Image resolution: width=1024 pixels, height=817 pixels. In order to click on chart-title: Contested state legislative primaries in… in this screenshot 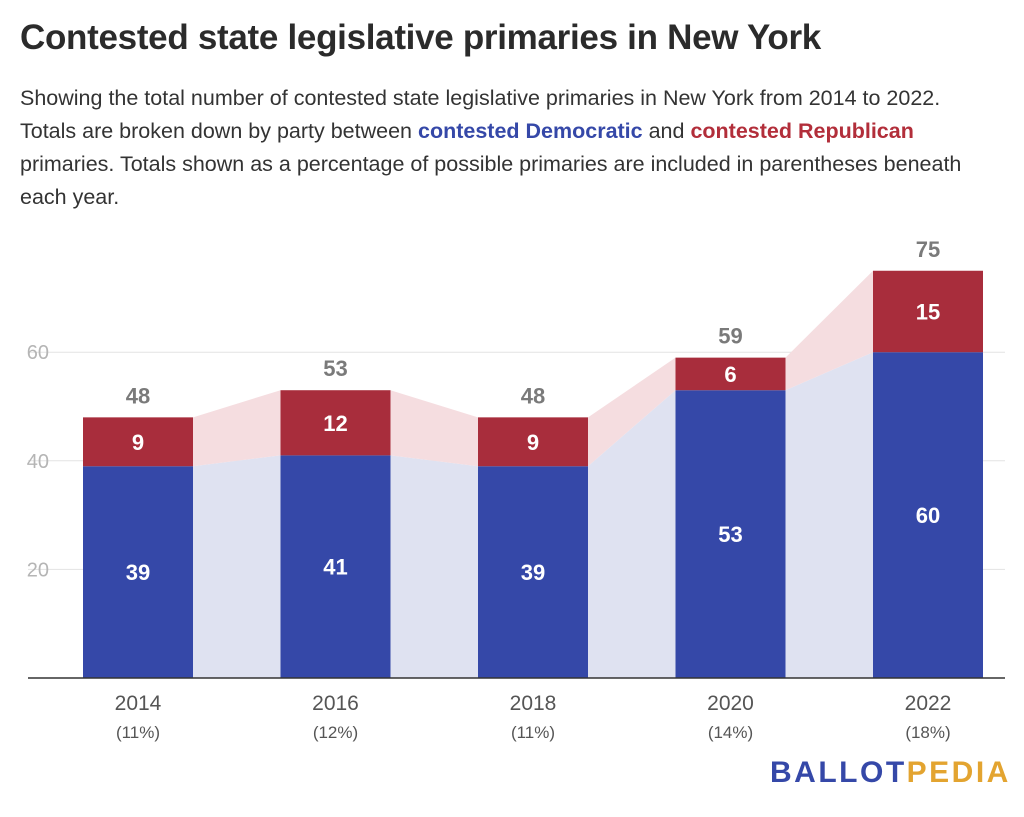, I will do `click(420, 37)`.